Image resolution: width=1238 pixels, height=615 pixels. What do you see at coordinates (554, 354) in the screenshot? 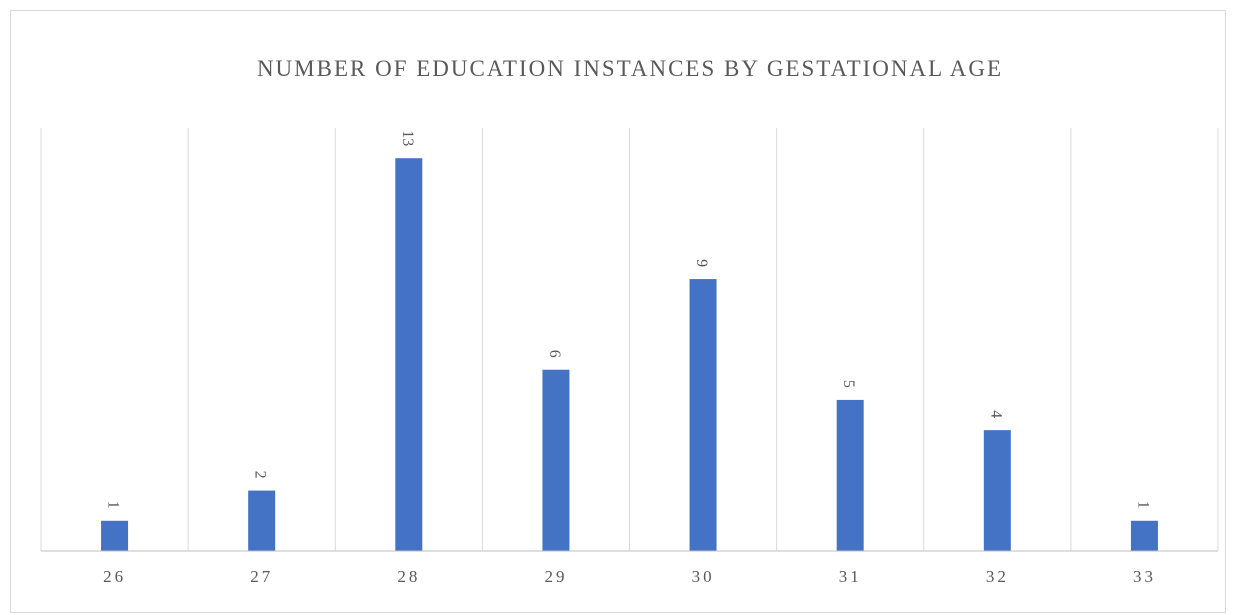
I see `data-label: 6` at bounding box center [554, 354].